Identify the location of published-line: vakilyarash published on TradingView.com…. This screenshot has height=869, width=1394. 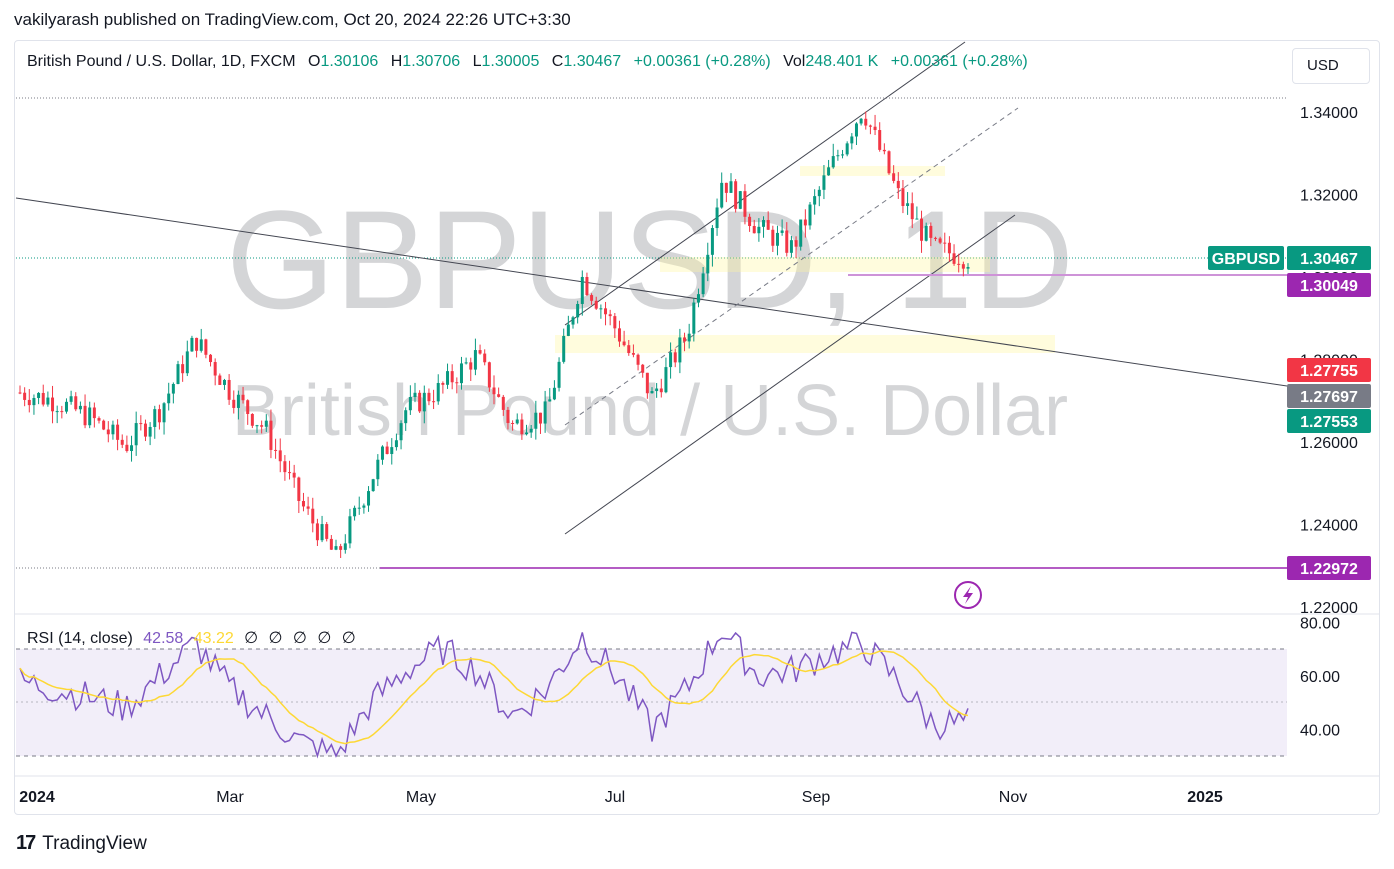
(292, 19).